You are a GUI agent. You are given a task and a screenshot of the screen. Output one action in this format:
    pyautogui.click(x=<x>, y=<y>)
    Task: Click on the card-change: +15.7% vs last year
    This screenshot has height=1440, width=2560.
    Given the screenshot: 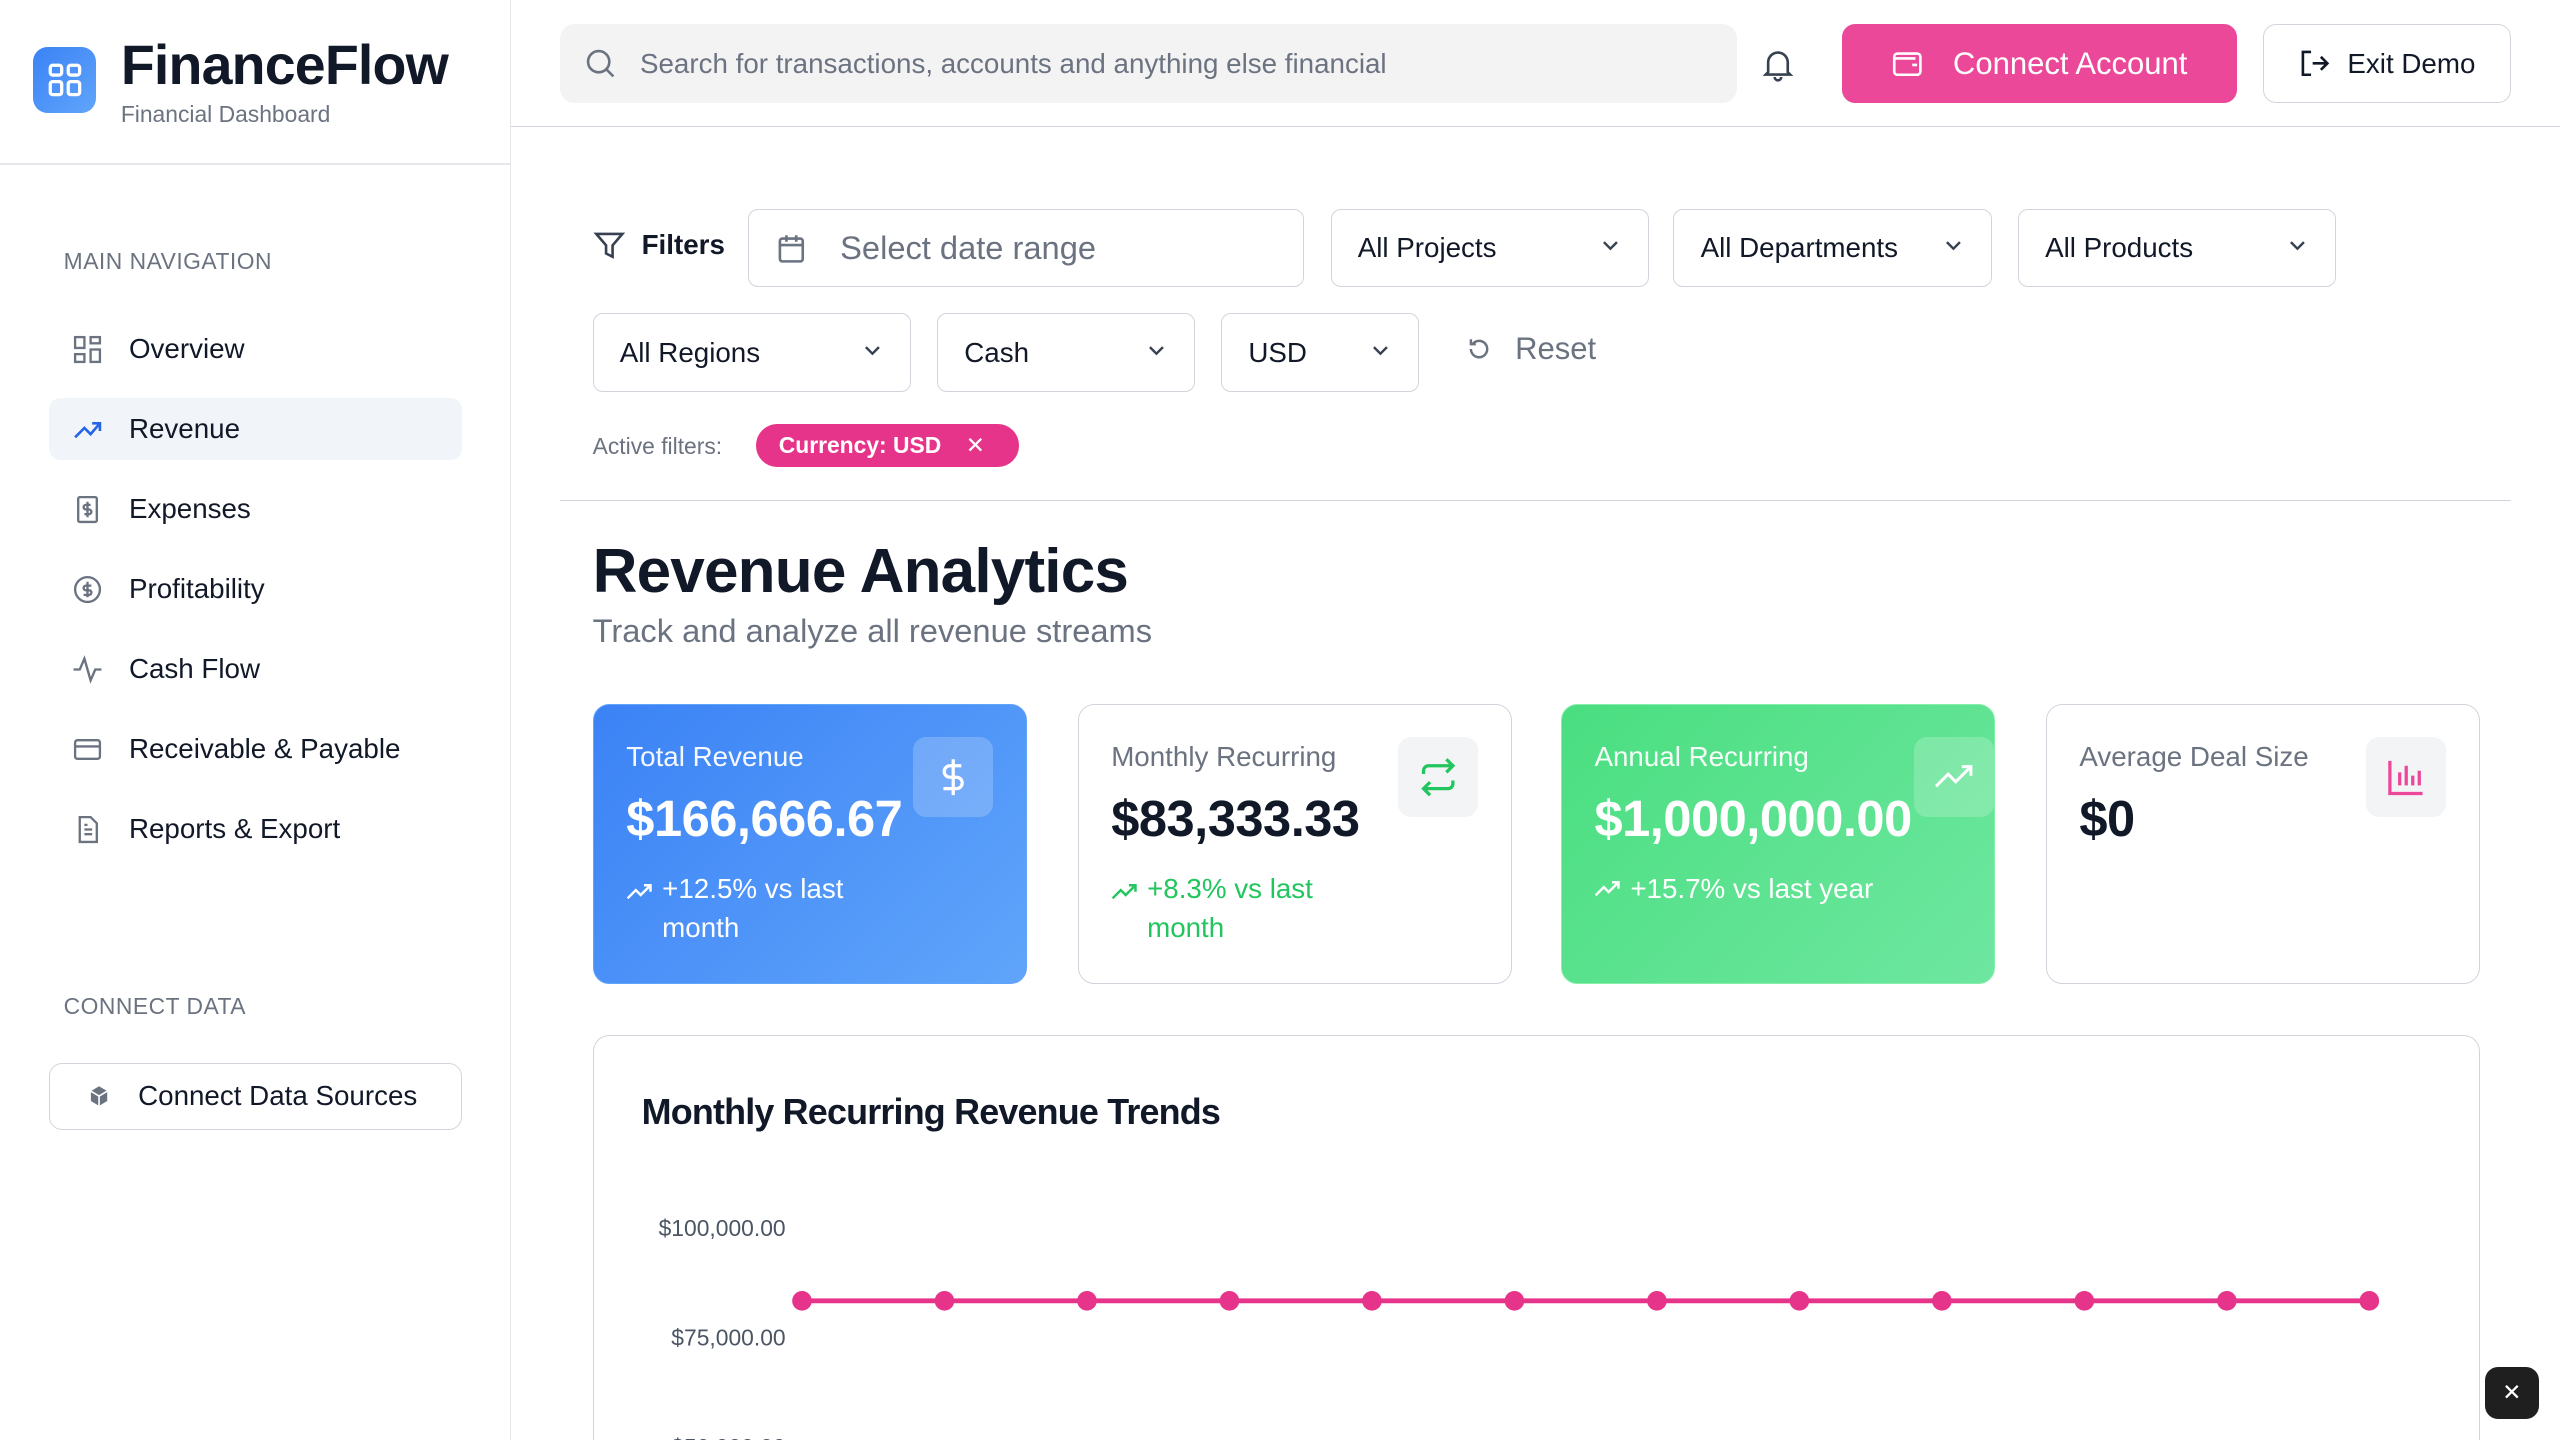 What is the action you would take?
    pyautogui.click(x=1752, y=889)
    